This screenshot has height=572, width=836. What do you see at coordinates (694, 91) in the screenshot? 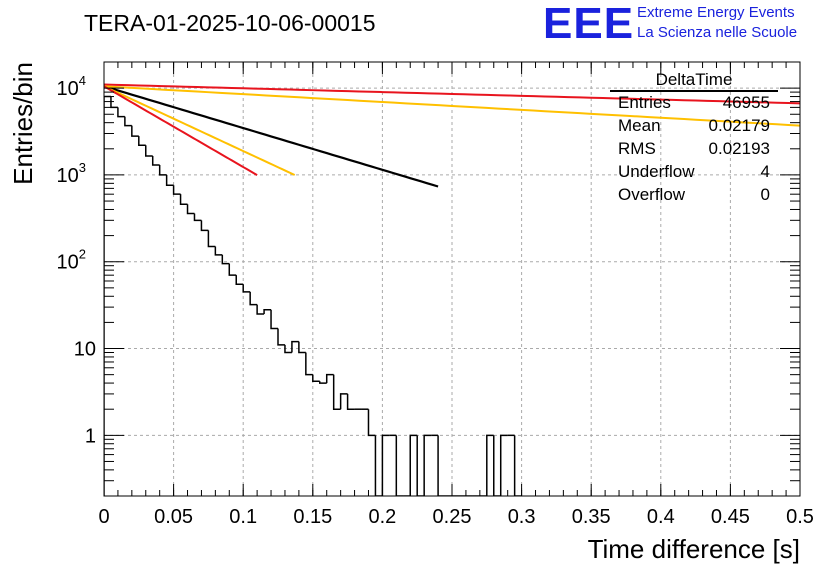
I see `stats-divider` at bounding box center [694, 91].